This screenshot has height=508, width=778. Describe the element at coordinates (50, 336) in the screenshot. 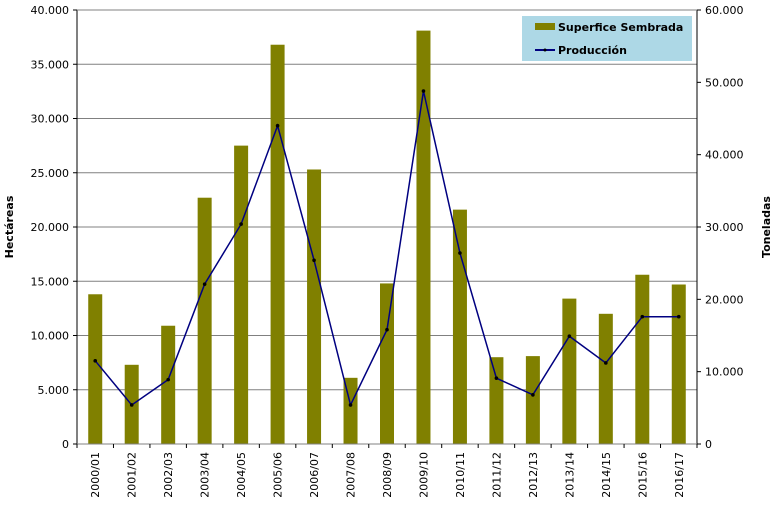

I see `y-tick-label: 10.000` at that location.